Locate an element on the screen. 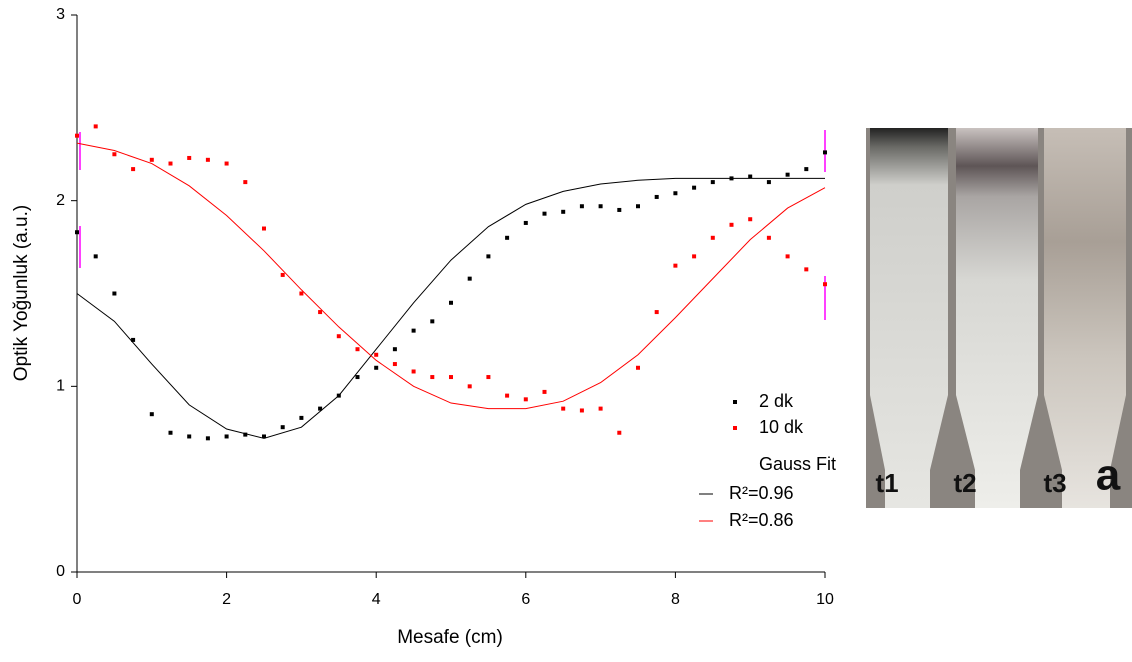 Image resolution: width=1132 pixels, height=662 pixels. photo-label: t2 is located at coordinates (964, 483).